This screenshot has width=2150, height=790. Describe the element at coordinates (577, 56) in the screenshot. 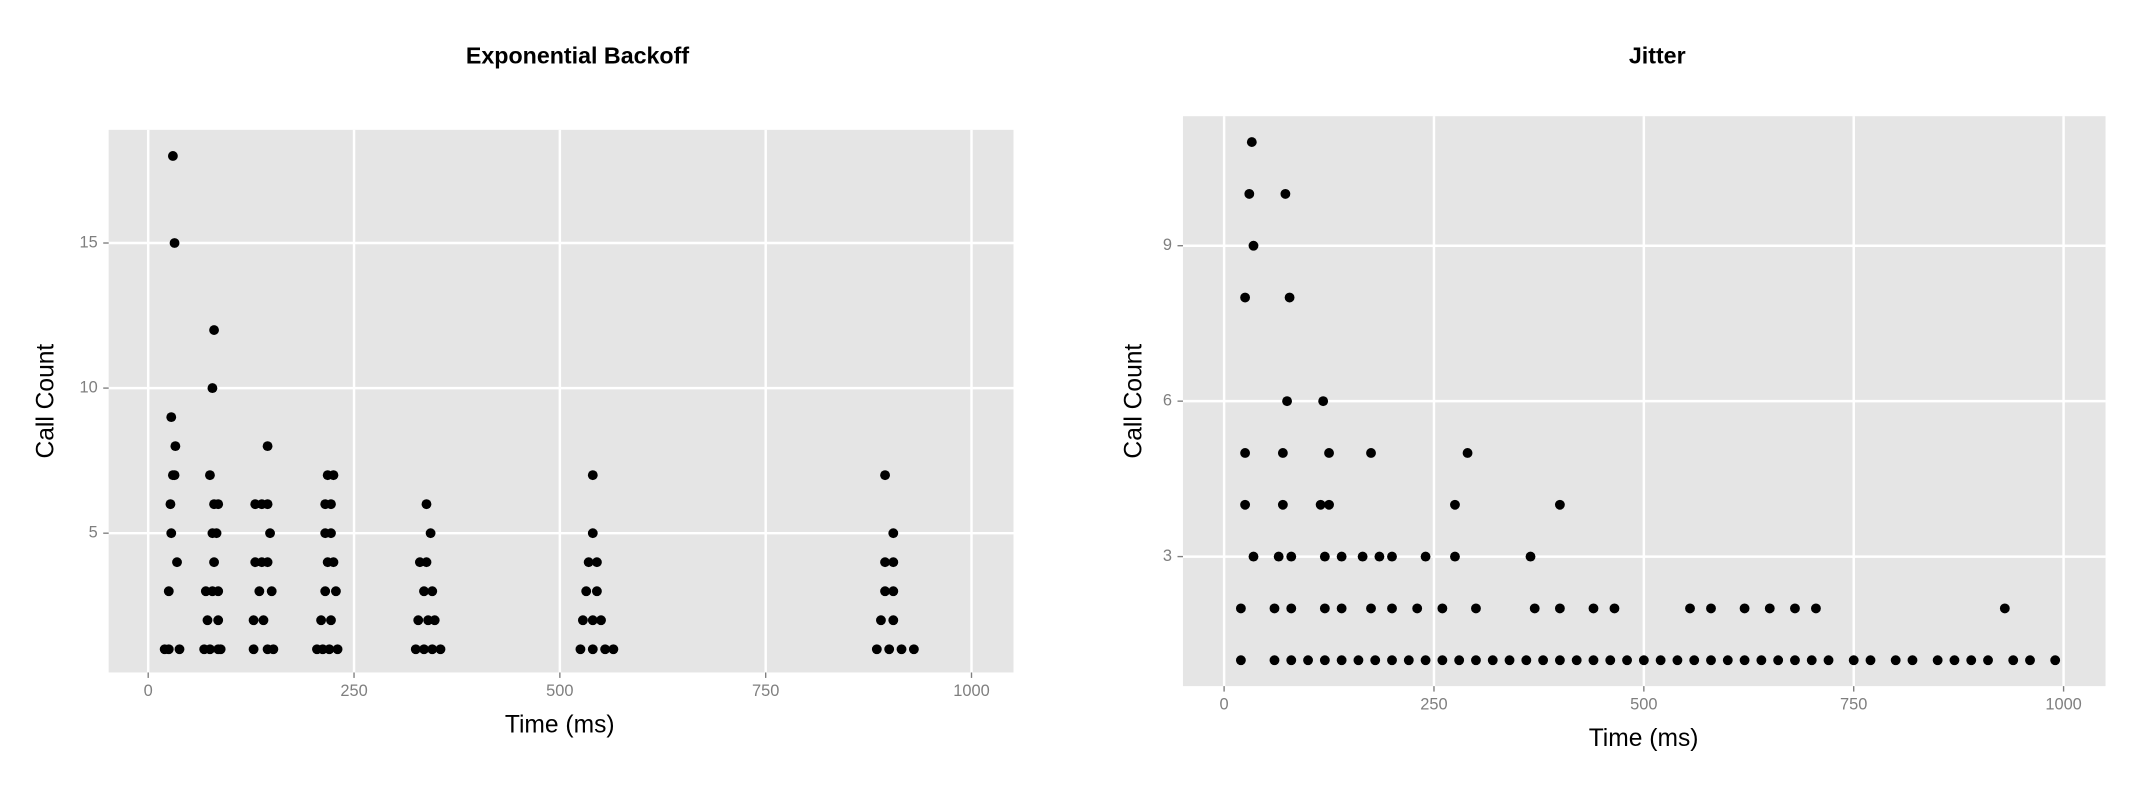

I see `chart-title: Exponential Backoff` at that location.